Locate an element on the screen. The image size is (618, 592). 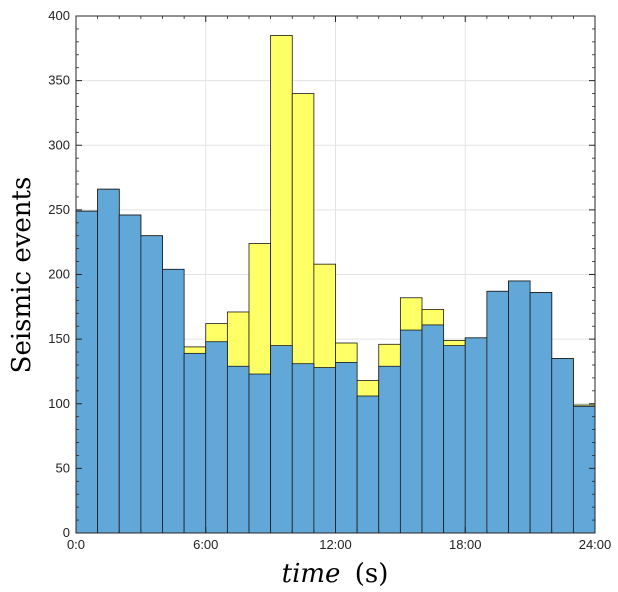
y-tick-label: 0 is located at coordinates (66, 532).